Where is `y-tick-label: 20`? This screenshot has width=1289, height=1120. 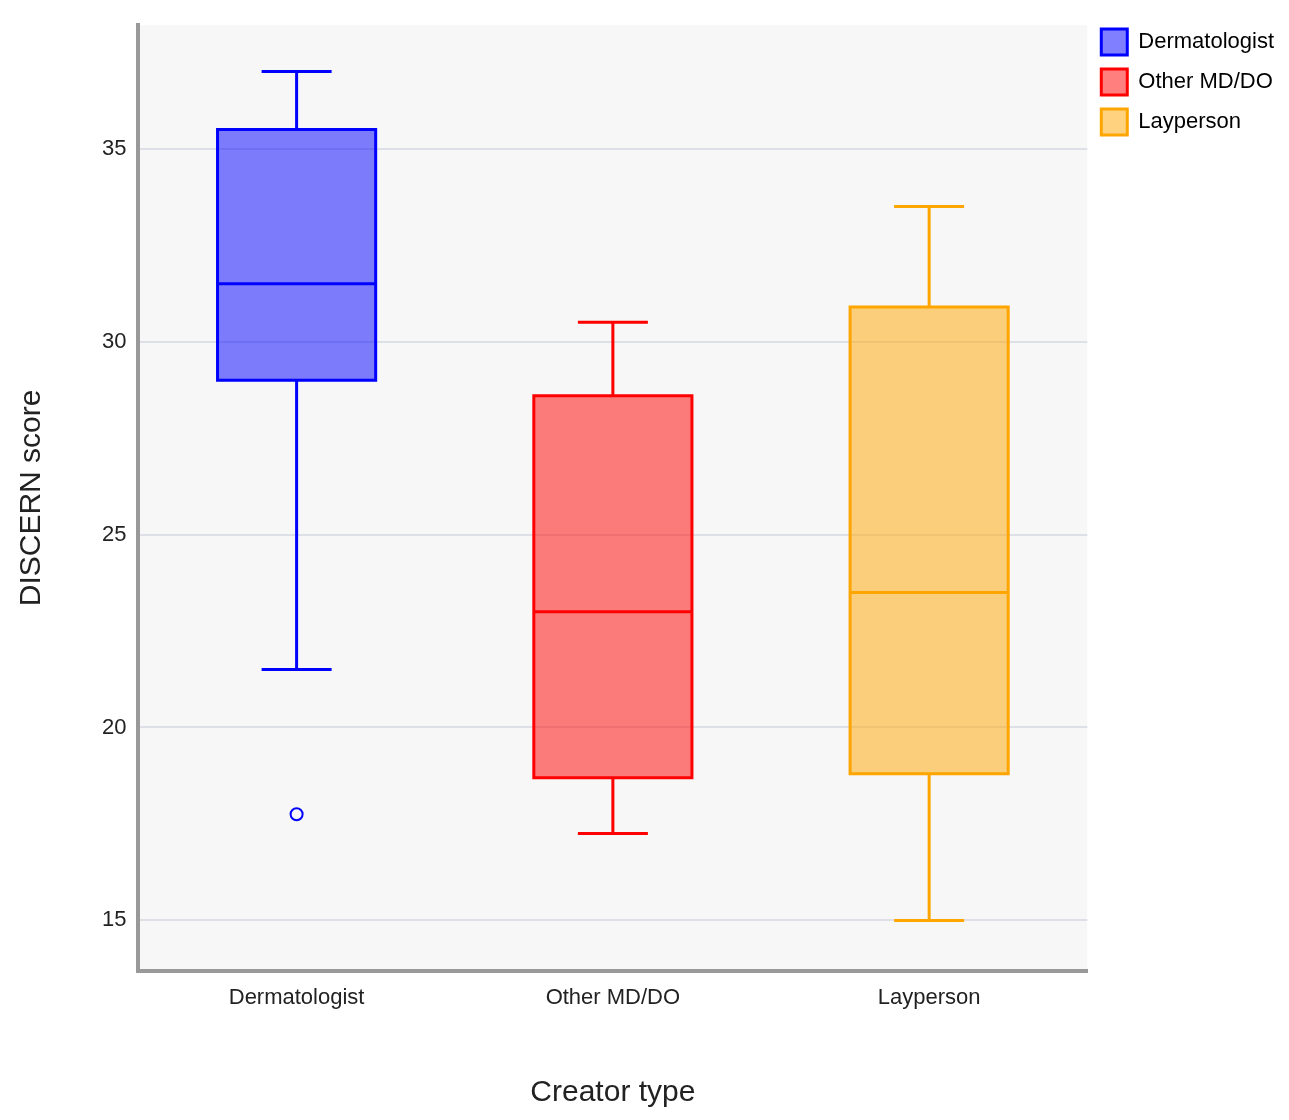
y-tick-label: 20 is located at coordinates (114, 726).